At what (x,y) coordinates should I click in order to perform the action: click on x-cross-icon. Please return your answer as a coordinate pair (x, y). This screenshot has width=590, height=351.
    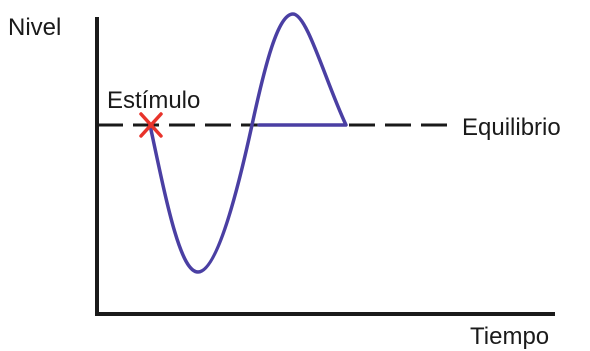
    Looking at the image, I should click on (151, 125).